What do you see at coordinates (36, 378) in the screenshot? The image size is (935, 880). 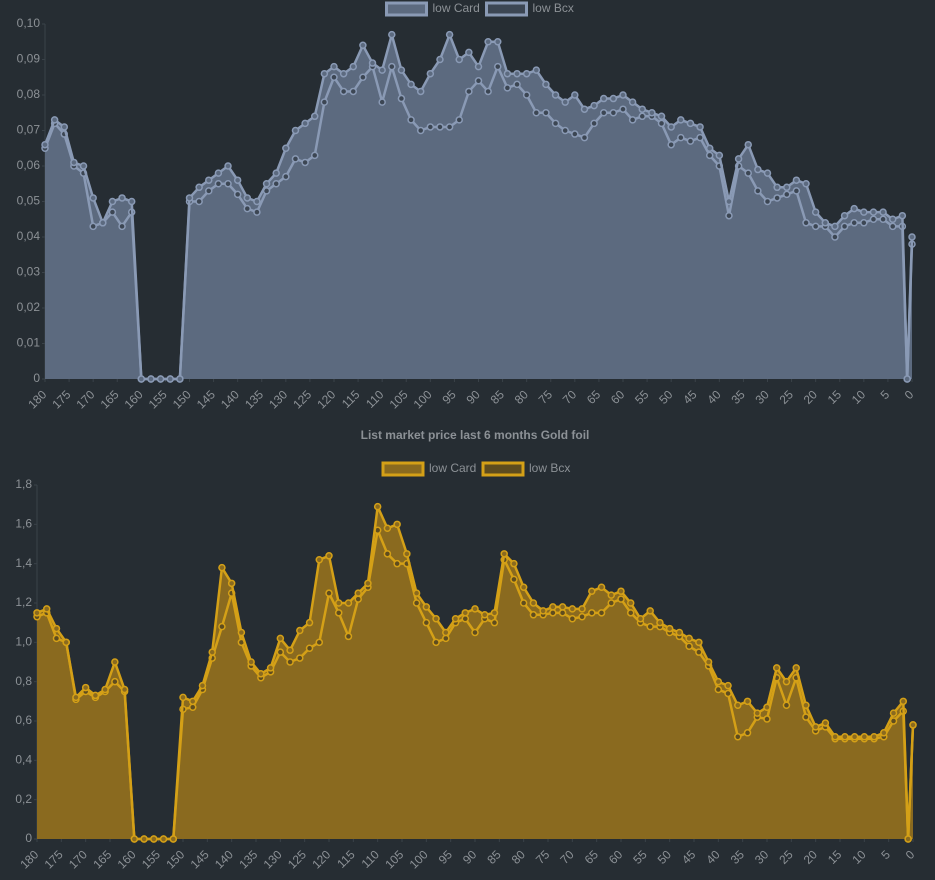 I see `y-tick-label: 0` at bounding box center [36, 378].